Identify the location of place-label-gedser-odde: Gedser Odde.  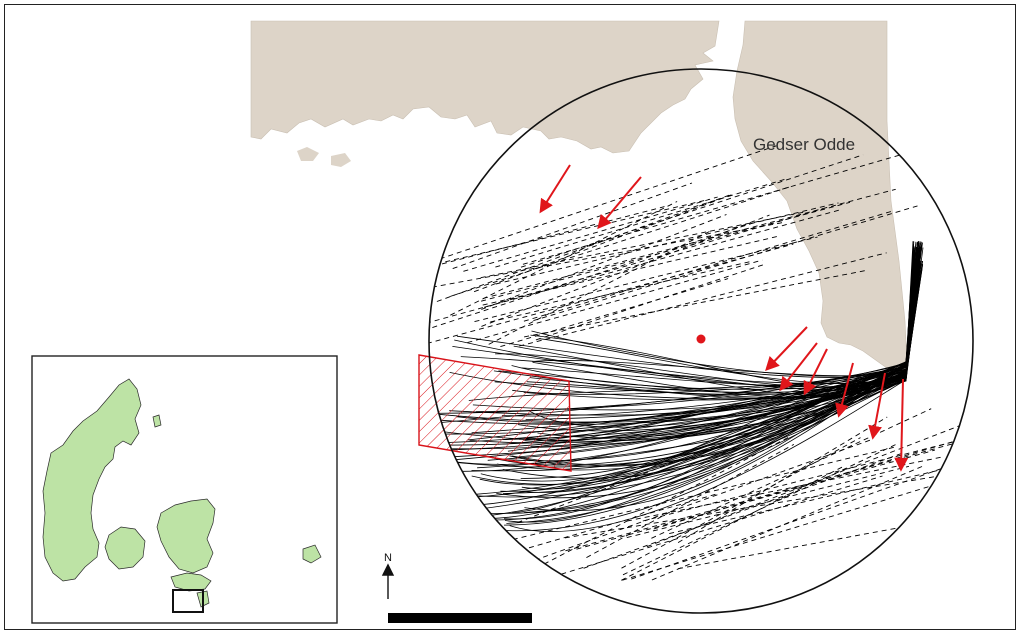
(804, 144).